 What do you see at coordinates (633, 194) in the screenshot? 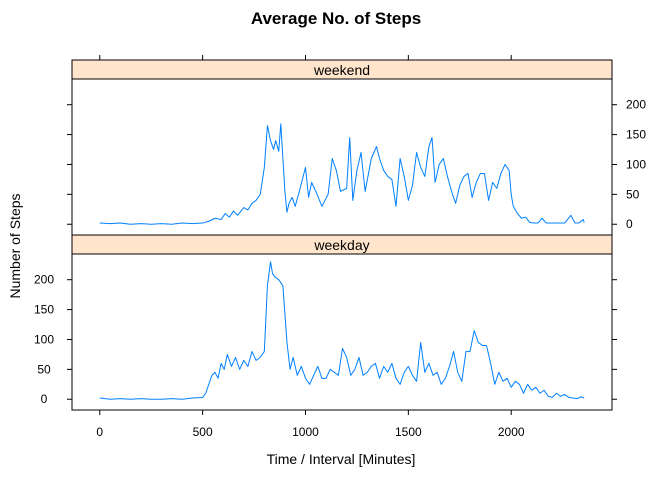
I see `weekend-y-tick-label-50: 50` at bounding box center [633, 194].